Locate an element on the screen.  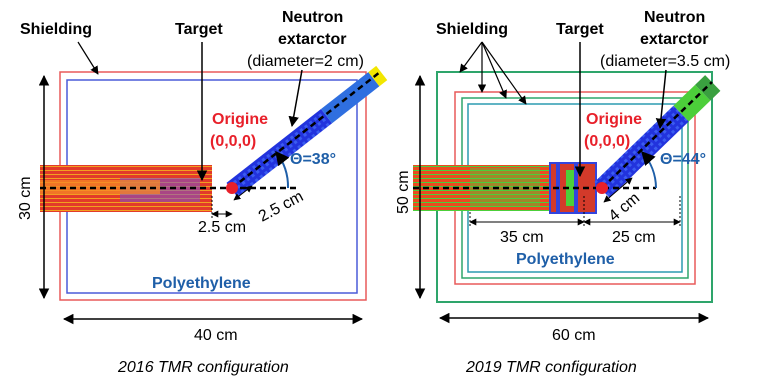
diameter-label: (diameter=3.5 cm) is located at coordinates (665, 61).